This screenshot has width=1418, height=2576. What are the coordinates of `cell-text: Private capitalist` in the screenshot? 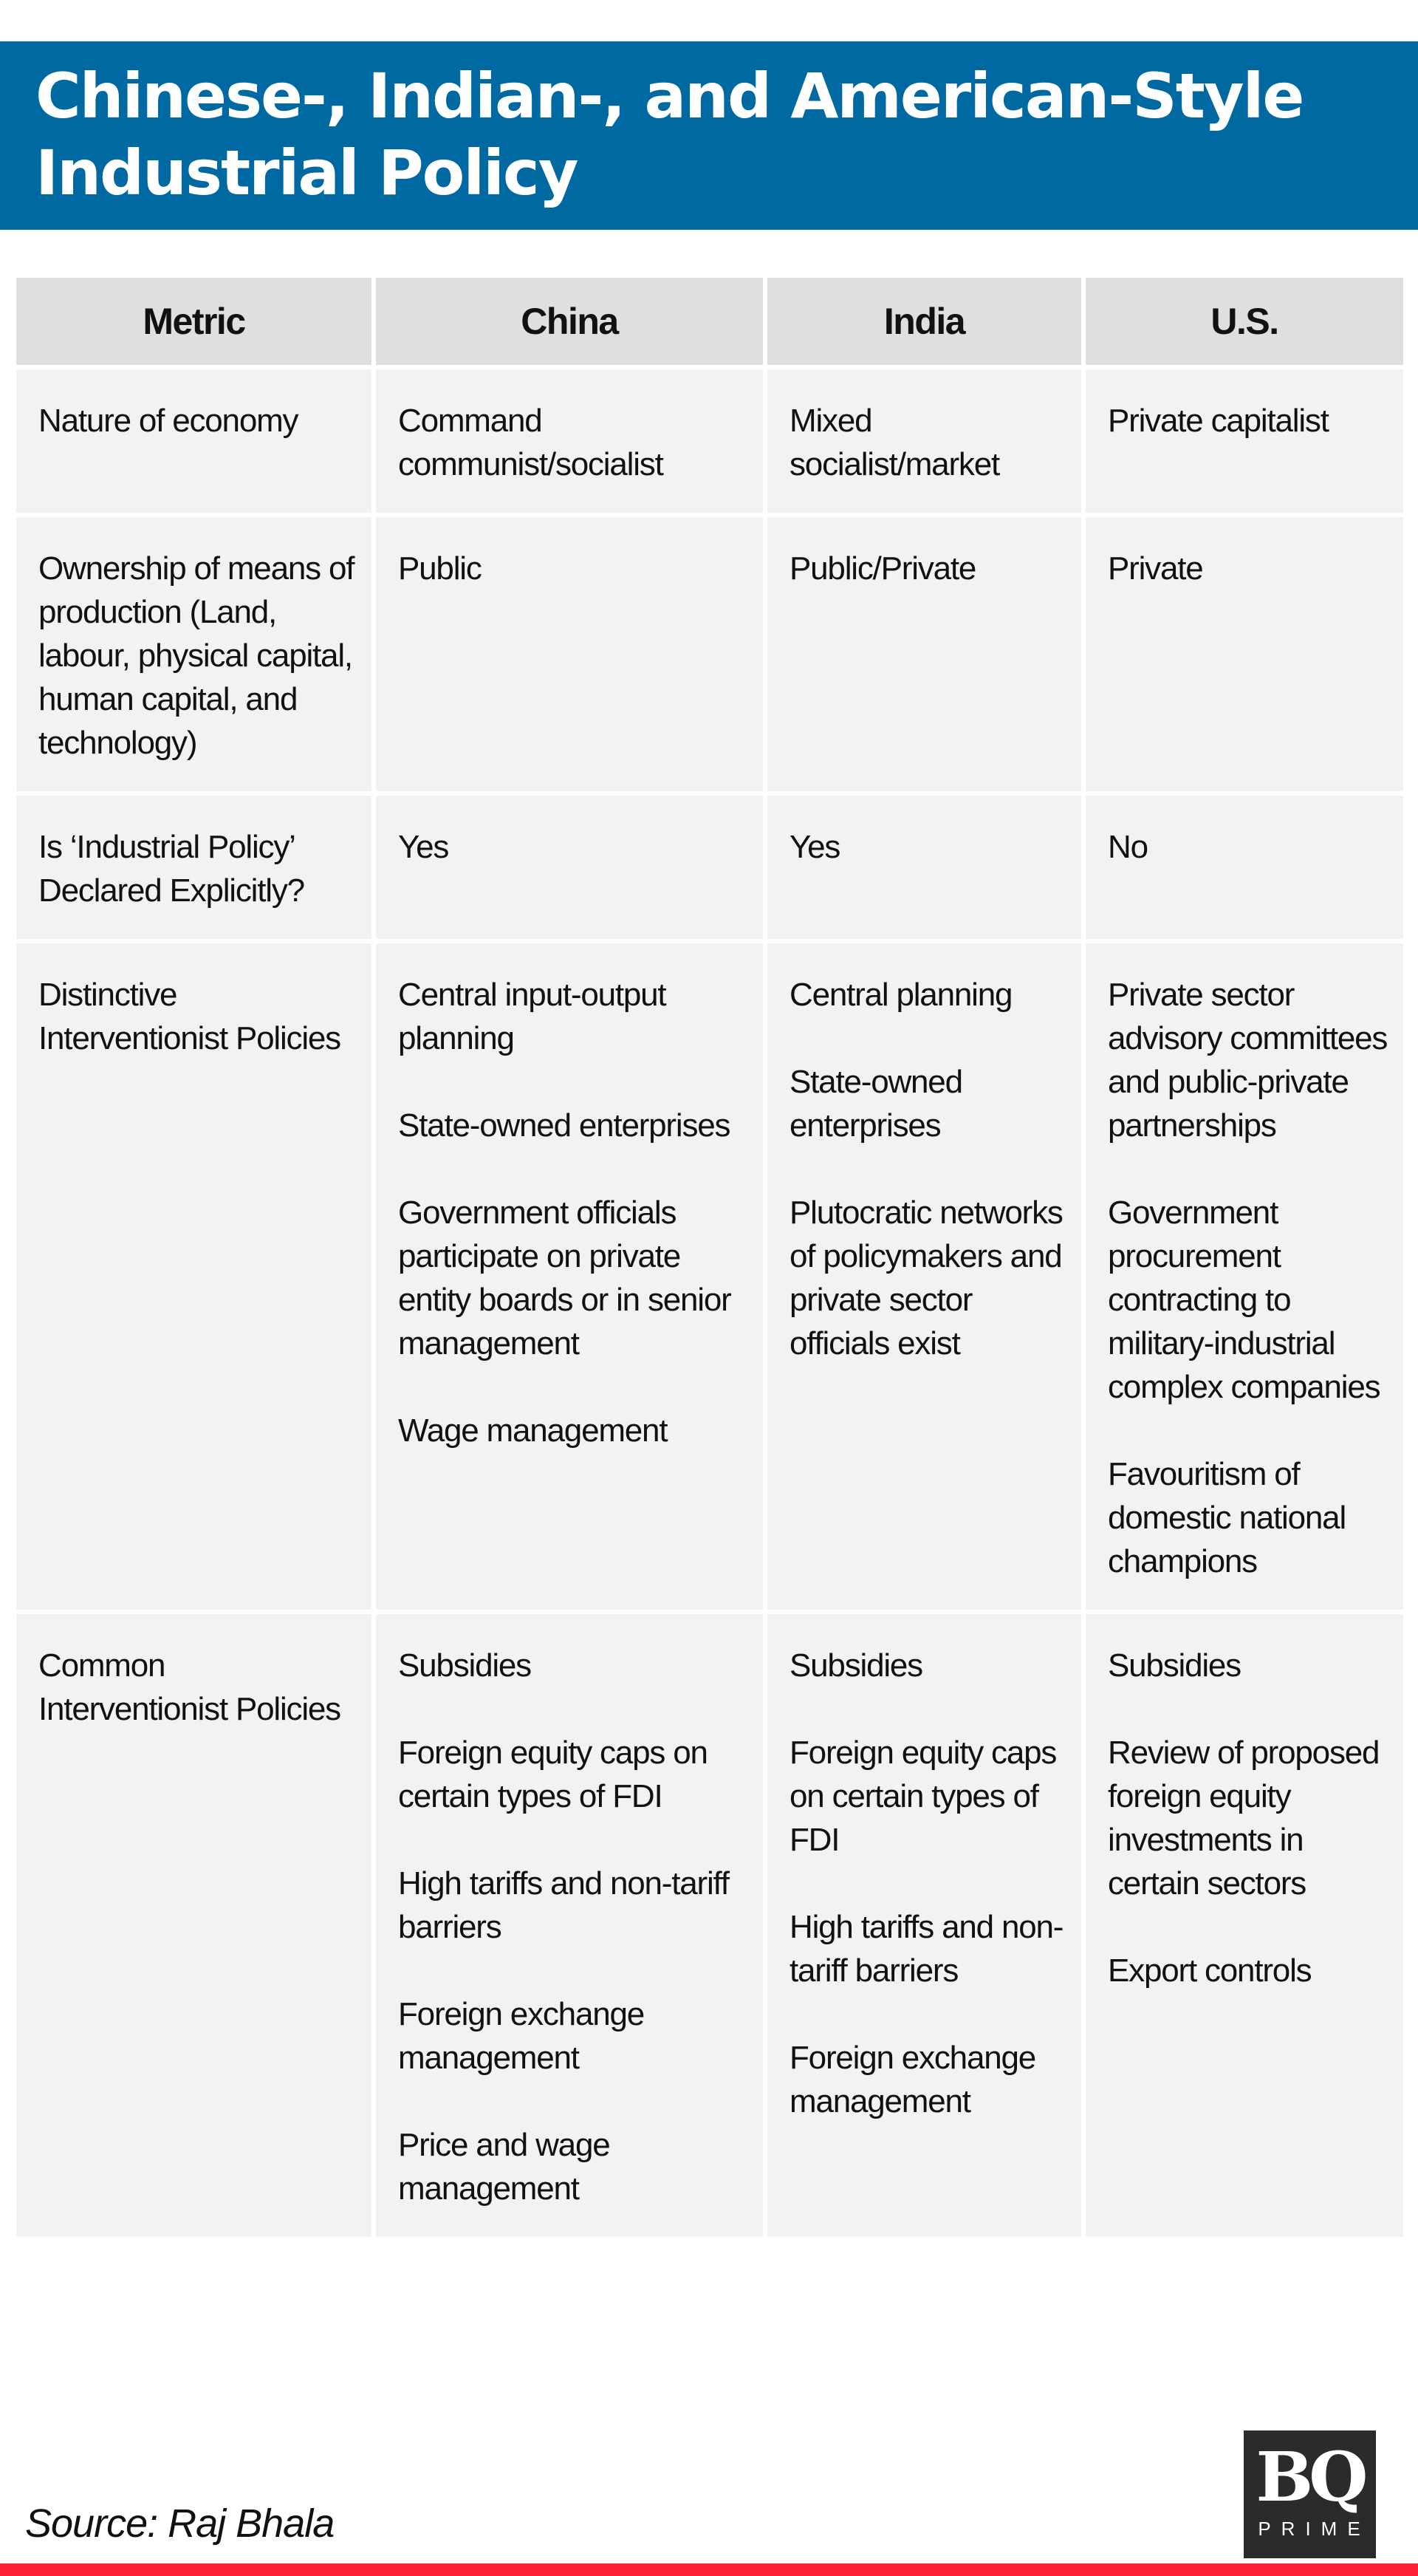 It's located at (1218, 421).